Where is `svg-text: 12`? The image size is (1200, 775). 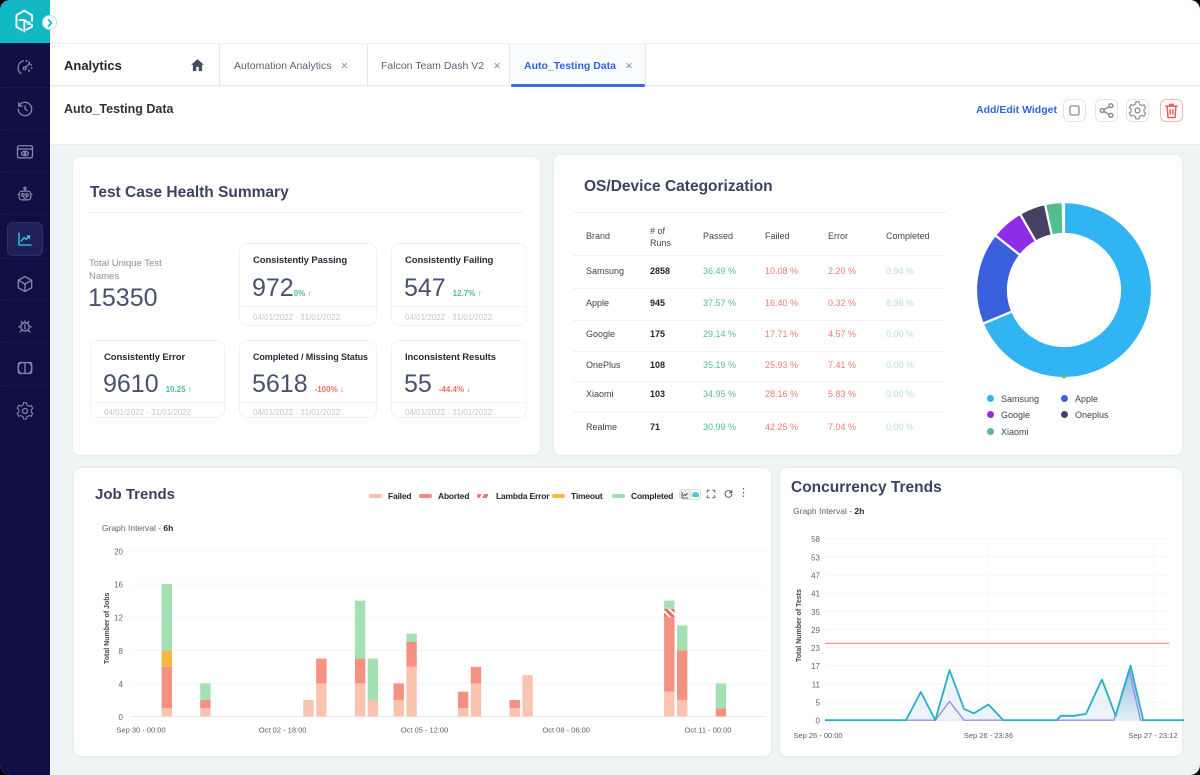
svg-text: 12 is located at coordinates (118, 618).